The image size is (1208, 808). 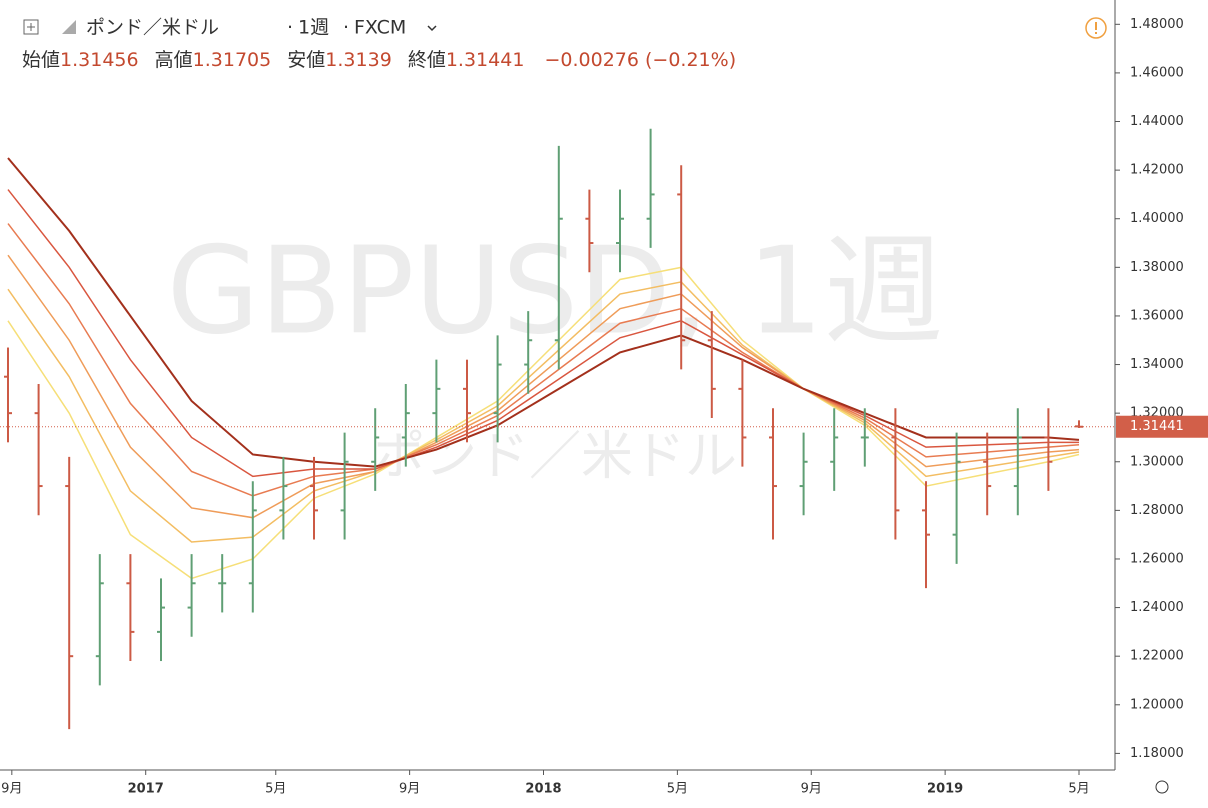 What do you see at coordinates (174, 60) in the screenshot?
I see `high-label: 高値` at bounding box center [174, 60].